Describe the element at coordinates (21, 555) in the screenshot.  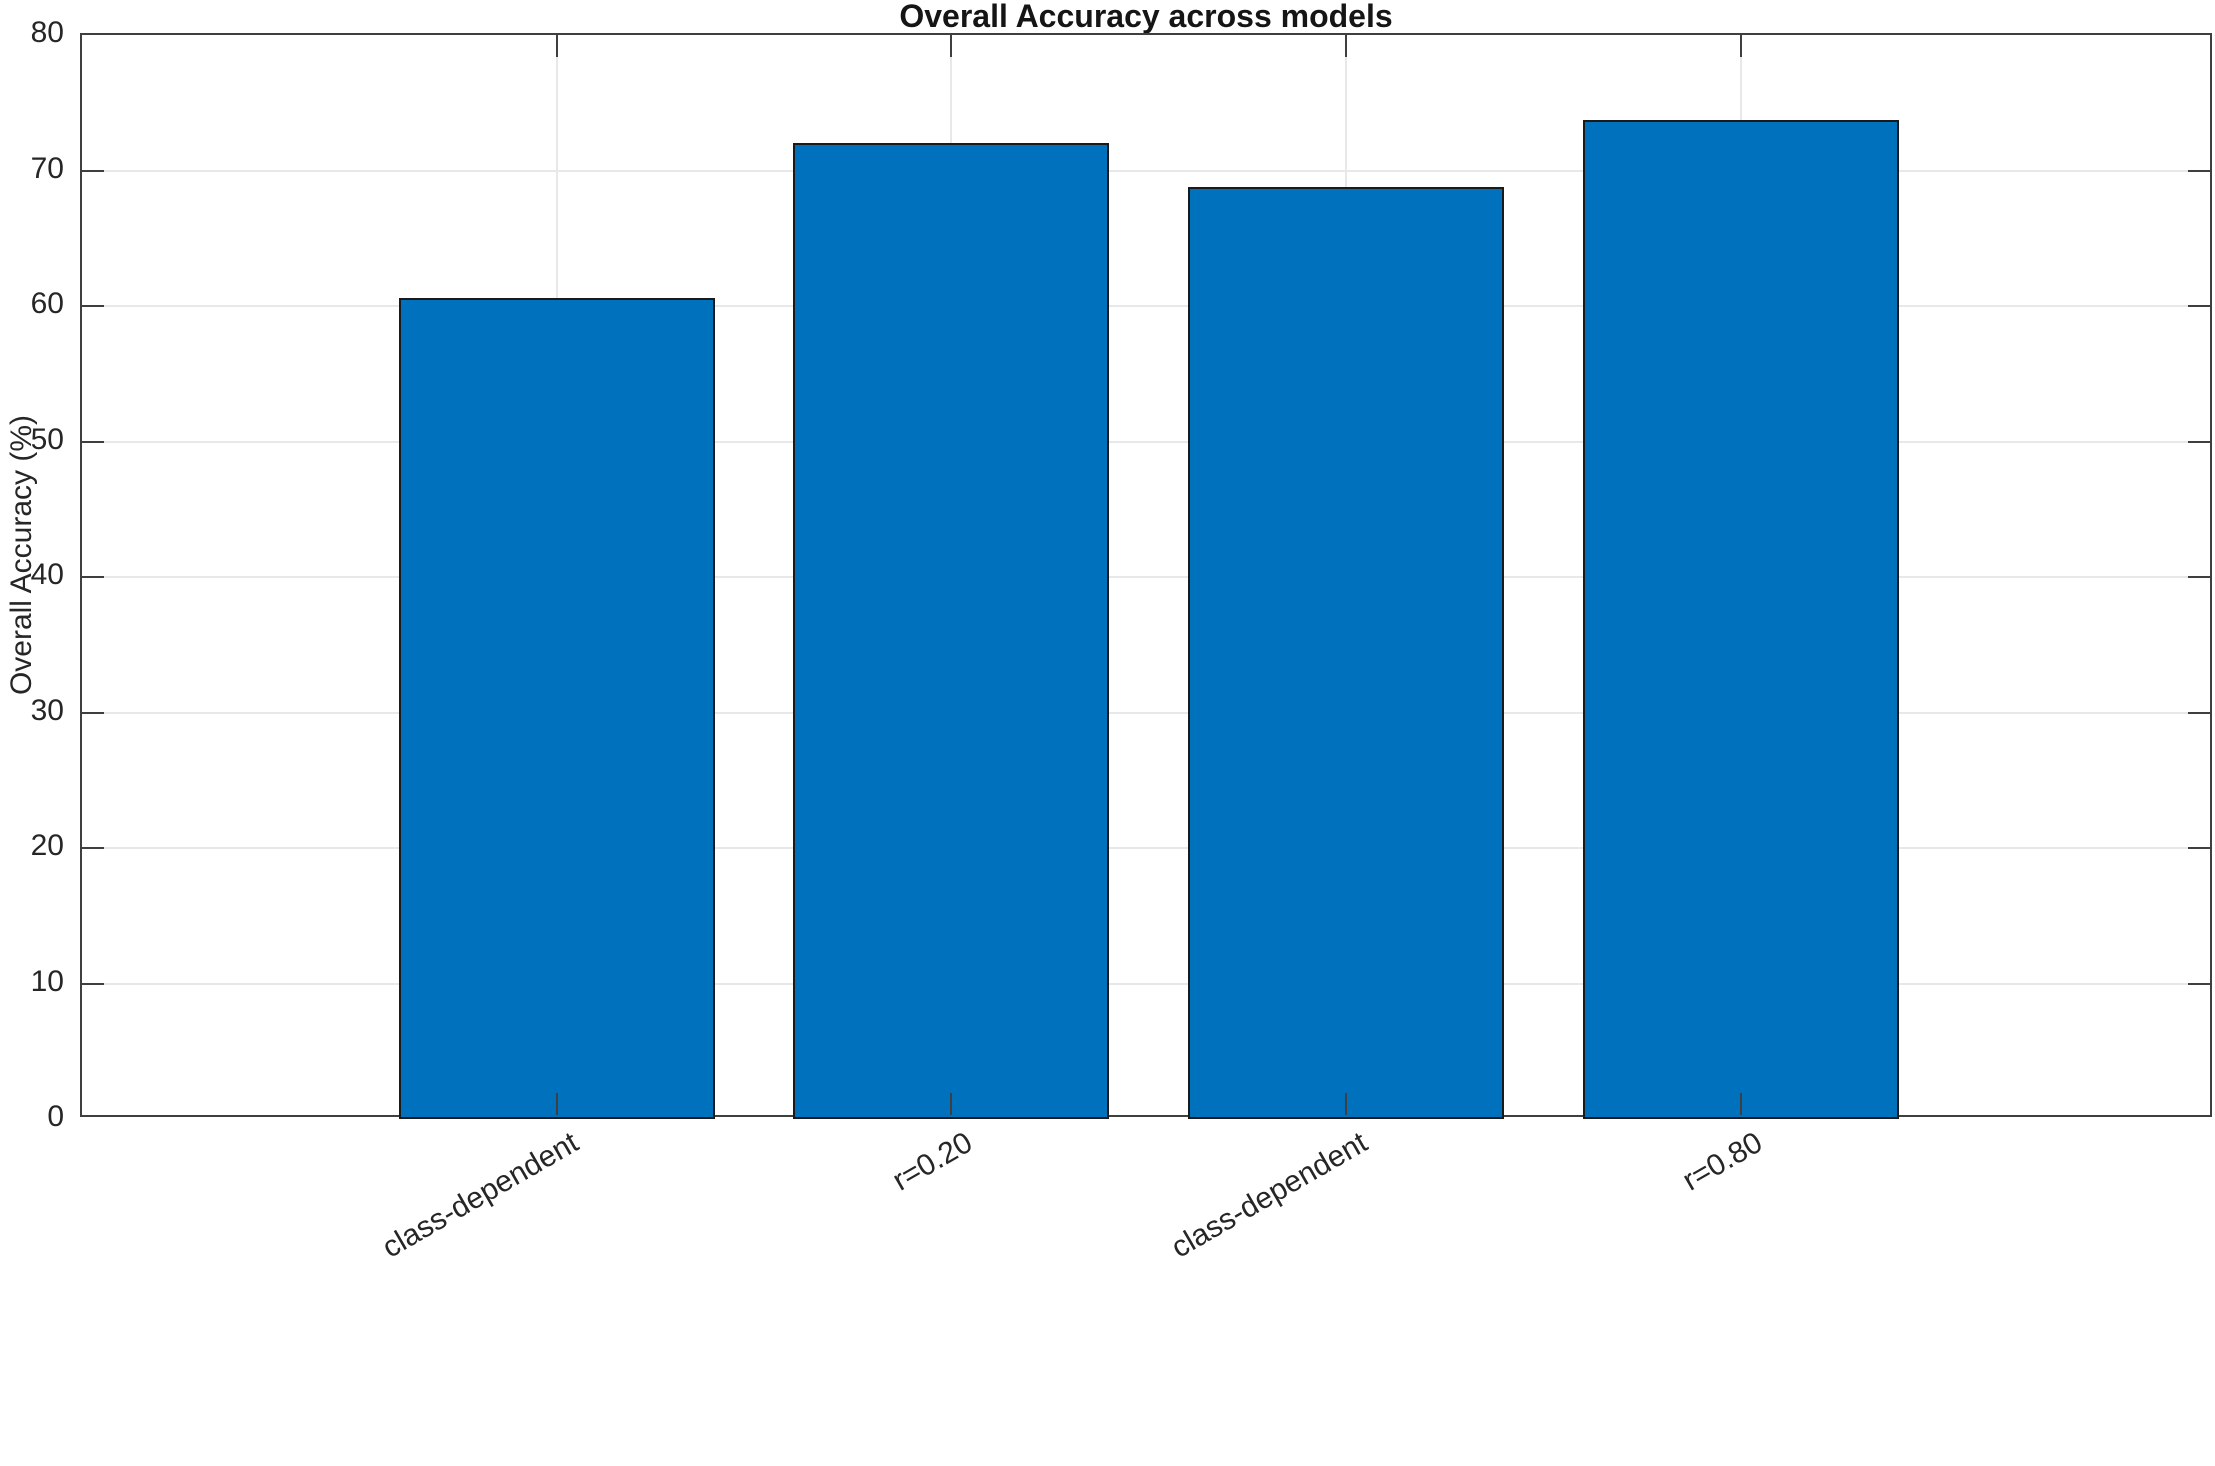
I see `y-axis-label: Overall Accuracy (%)` at that location.